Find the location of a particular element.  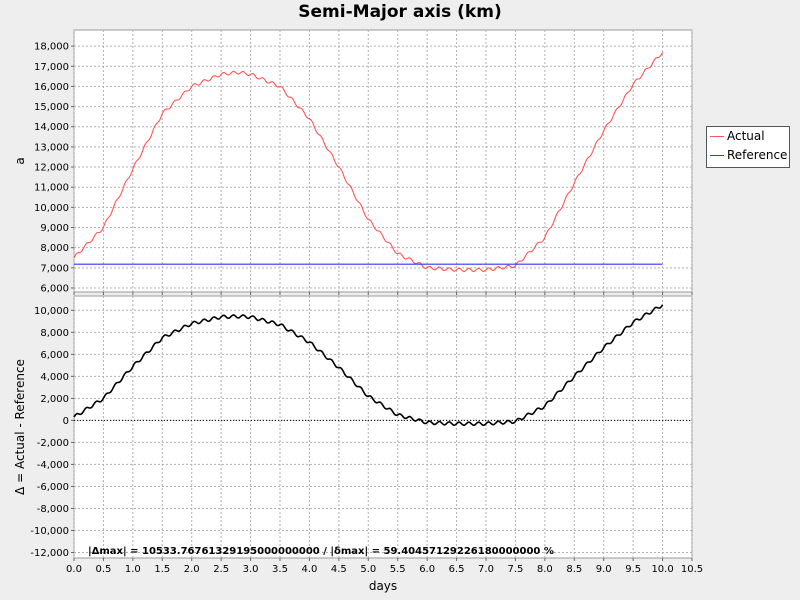

y-tick-label: -12,000 is located at coordinates (49, 553).